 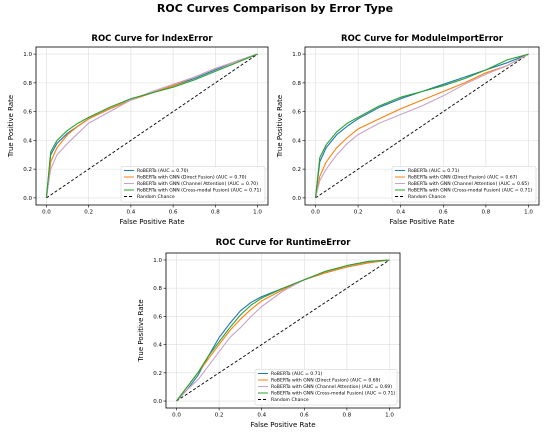 What do you see at coordinates (284, 243) in the screenshot?
I see `panel-title: ROC Curve for RuntimeError` at bounding box center [284, 243].